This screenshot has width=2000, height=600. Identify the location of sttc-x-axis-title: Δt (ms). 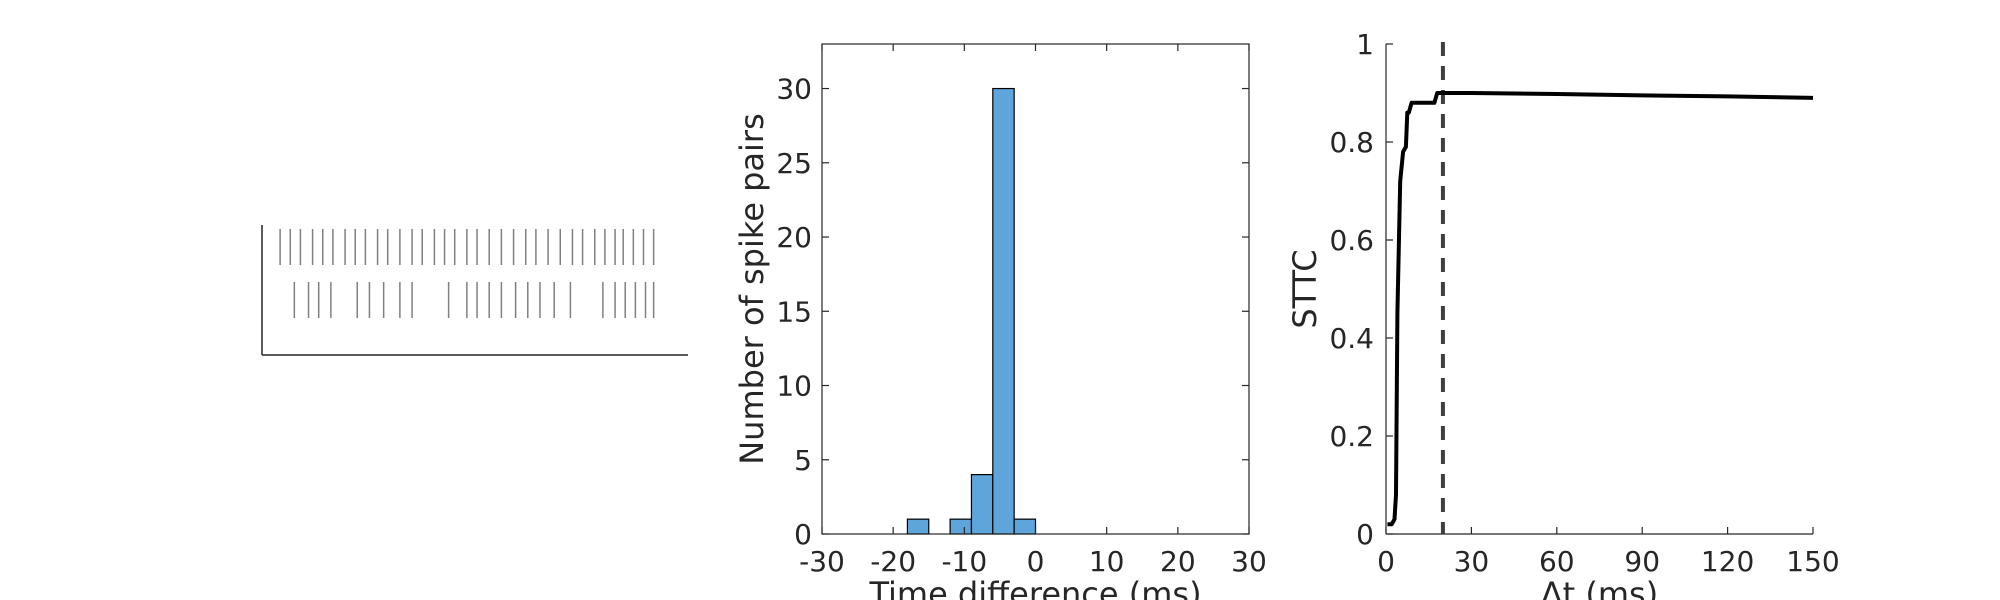
(1599, 587).